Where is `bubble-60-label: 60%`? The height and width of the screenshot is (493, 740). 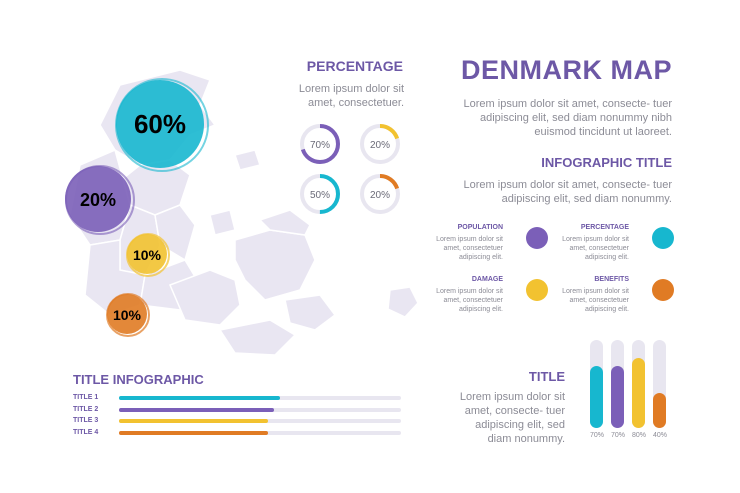 bubble-60-label: 60% is located at coordinates (160, 124).